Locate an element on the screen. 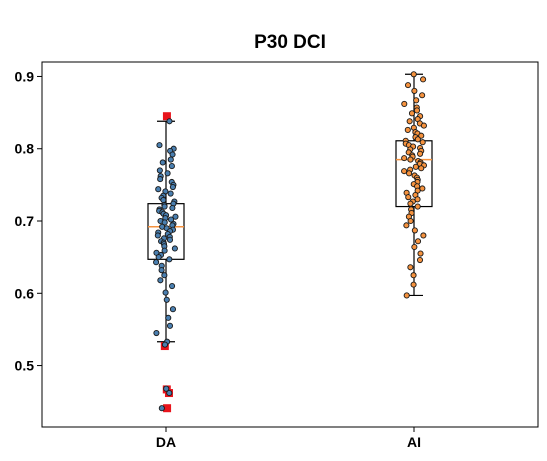 The image size is (547, 461). chart-title: P30 DCI is located at coordinates (290, 42).